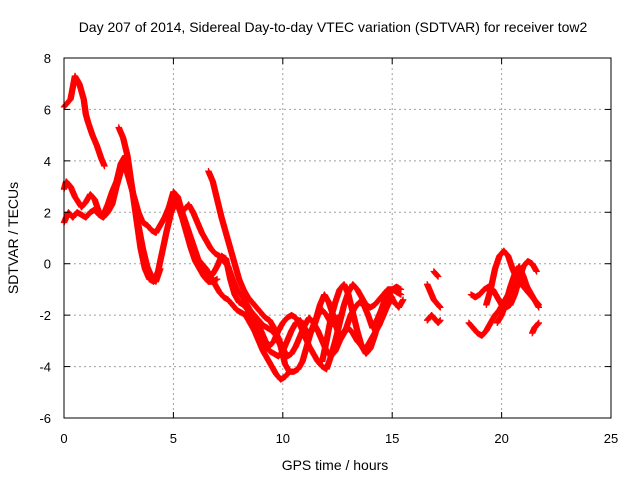 Image resolution: width=640 pixels, height=480 pixels. Describe the element at coordinates (392, 438) in the screenshot. I see `x-tick-label: 15` at that location.